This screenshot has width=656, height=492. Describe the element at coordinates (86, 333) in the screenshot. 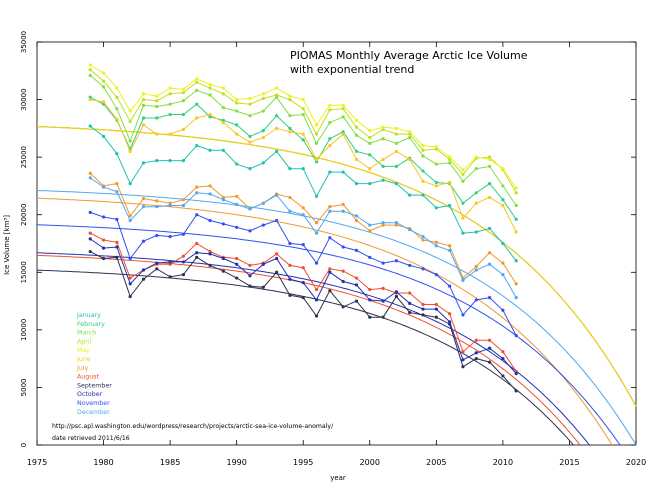

I see `legend-entry: March` at that location.